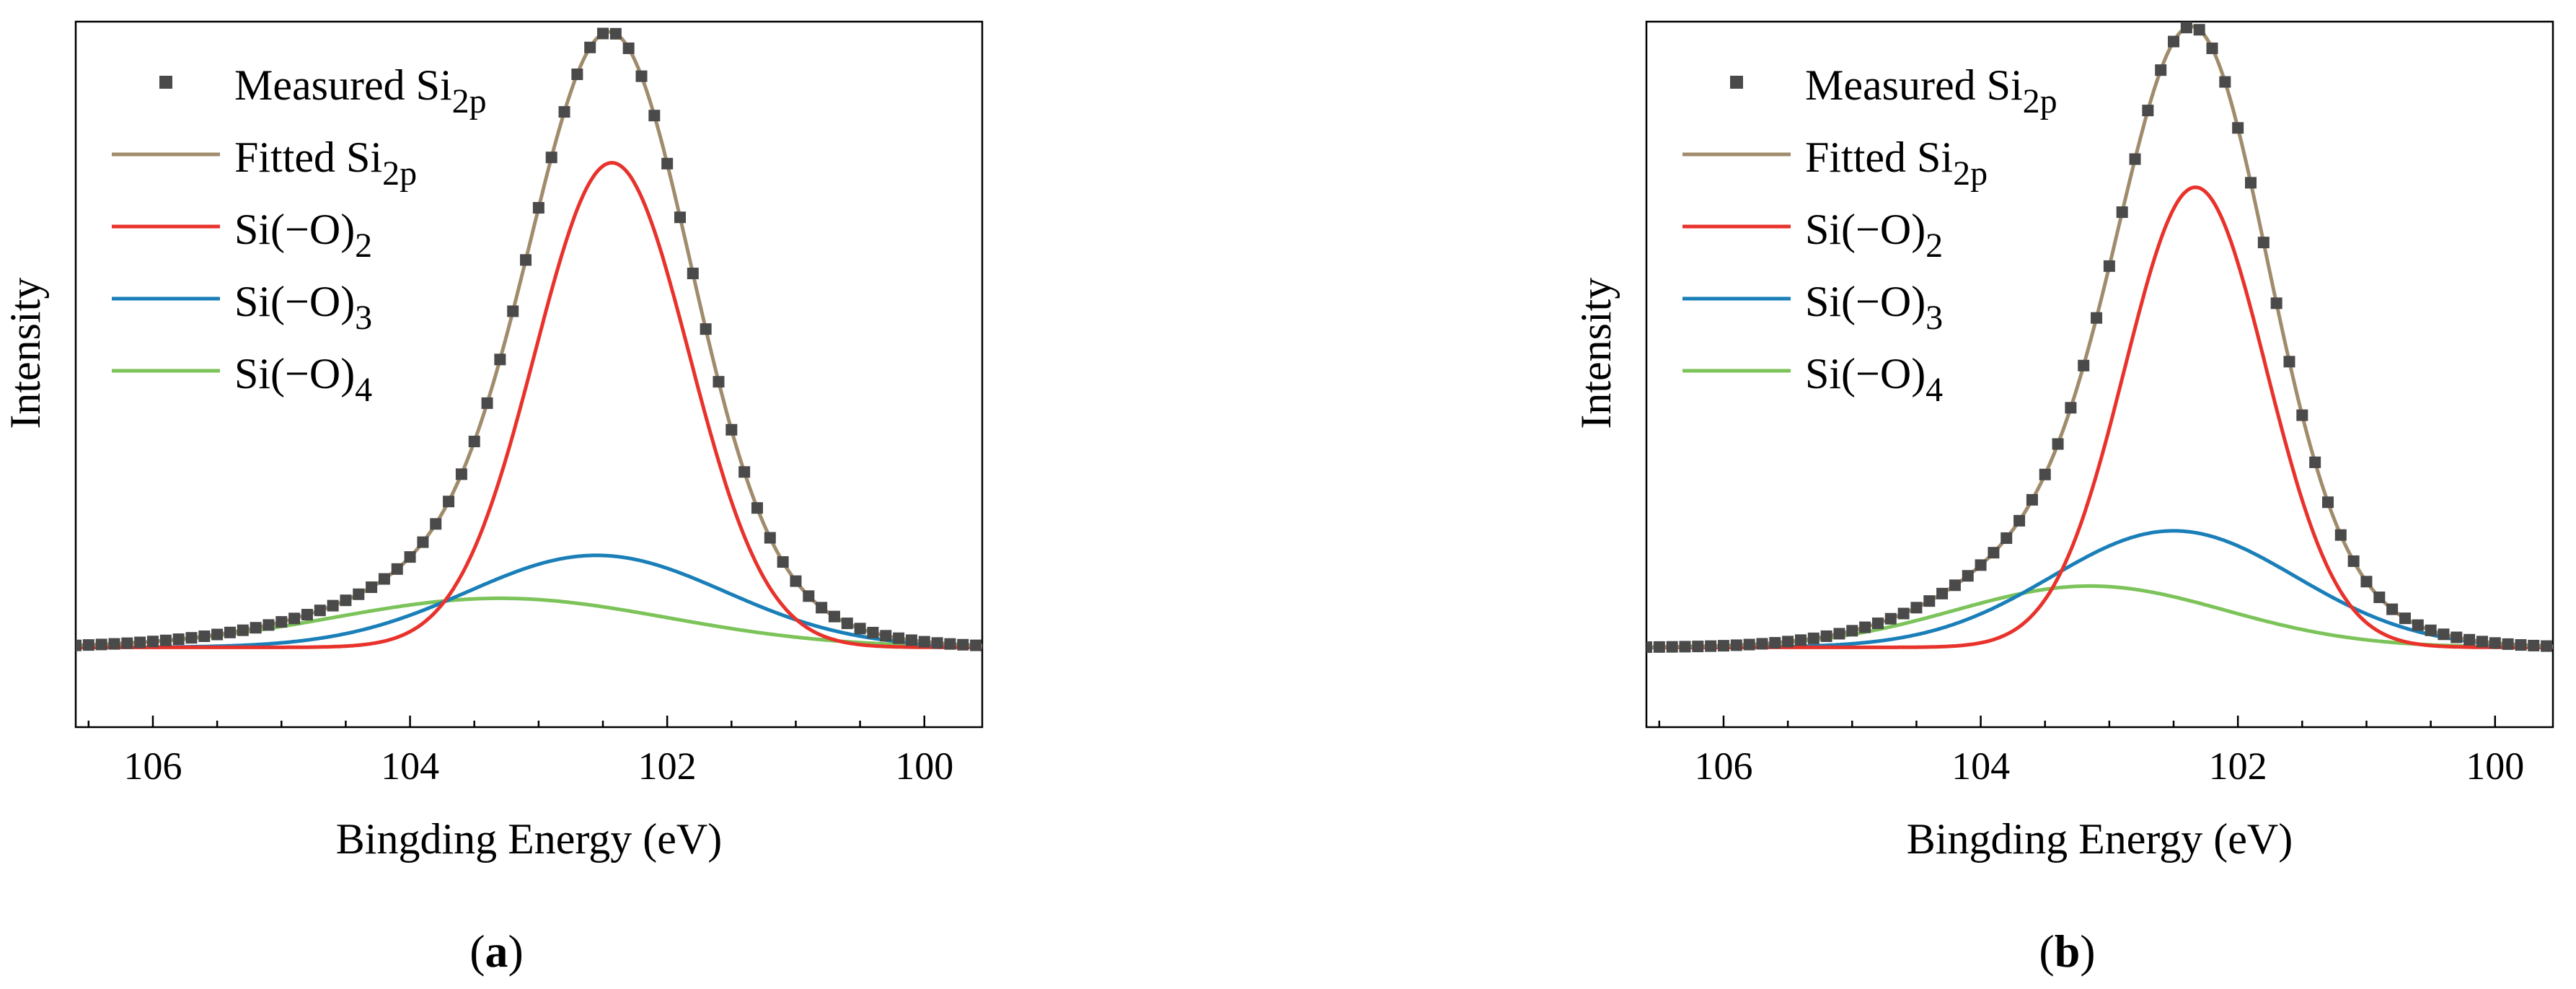 This screenshot has width=2576, height=989. I want to click on legend-label: Si(−O)4, so click(303, 379).